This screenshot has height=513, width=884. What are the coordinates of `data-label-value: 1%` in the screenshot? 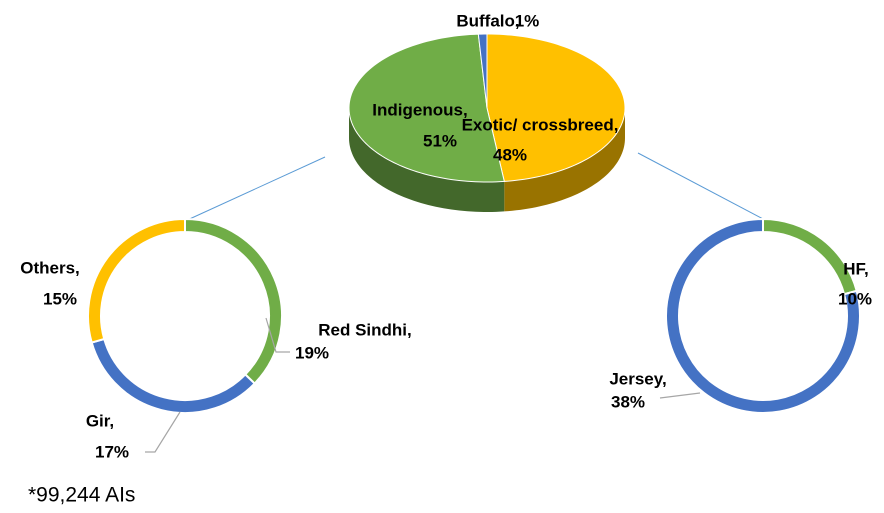 It's located at (527, 20).